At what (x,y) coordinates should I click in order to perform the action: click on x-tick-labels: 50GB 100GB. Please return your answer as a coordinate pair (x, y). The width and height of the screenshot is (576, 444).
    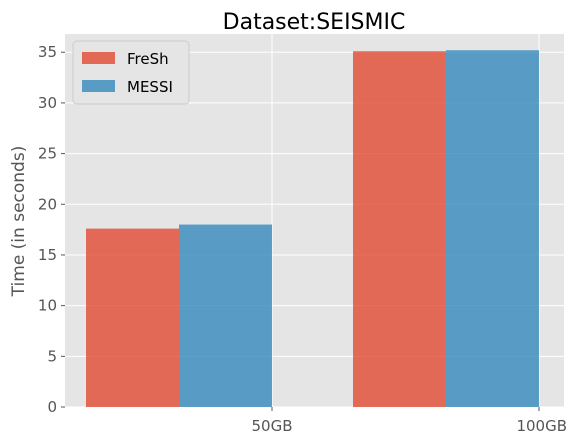
    Looking at the image, I should click on (409, 421).